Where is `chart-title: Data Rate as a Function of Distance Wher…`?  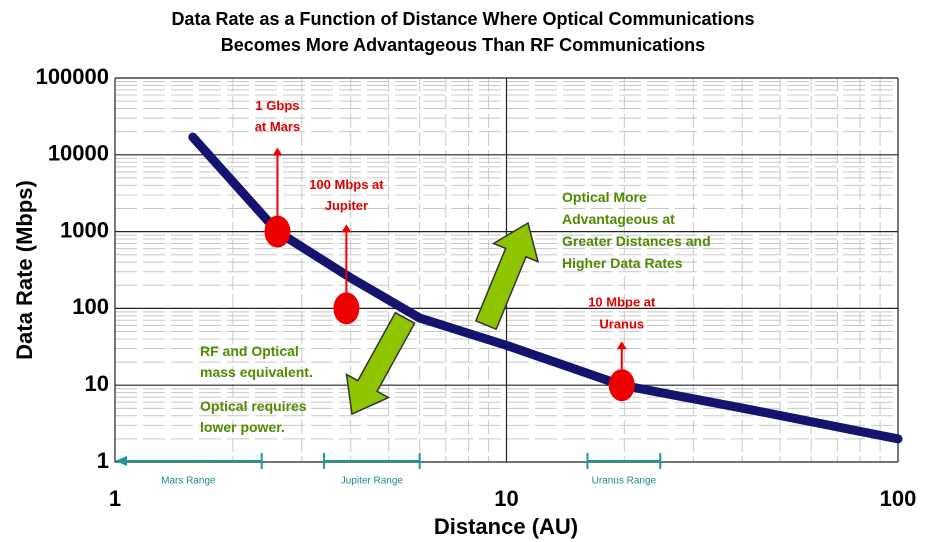 chart-title: Data Rate as a Function of Distance Wher… is located at coordinates (462, 19).